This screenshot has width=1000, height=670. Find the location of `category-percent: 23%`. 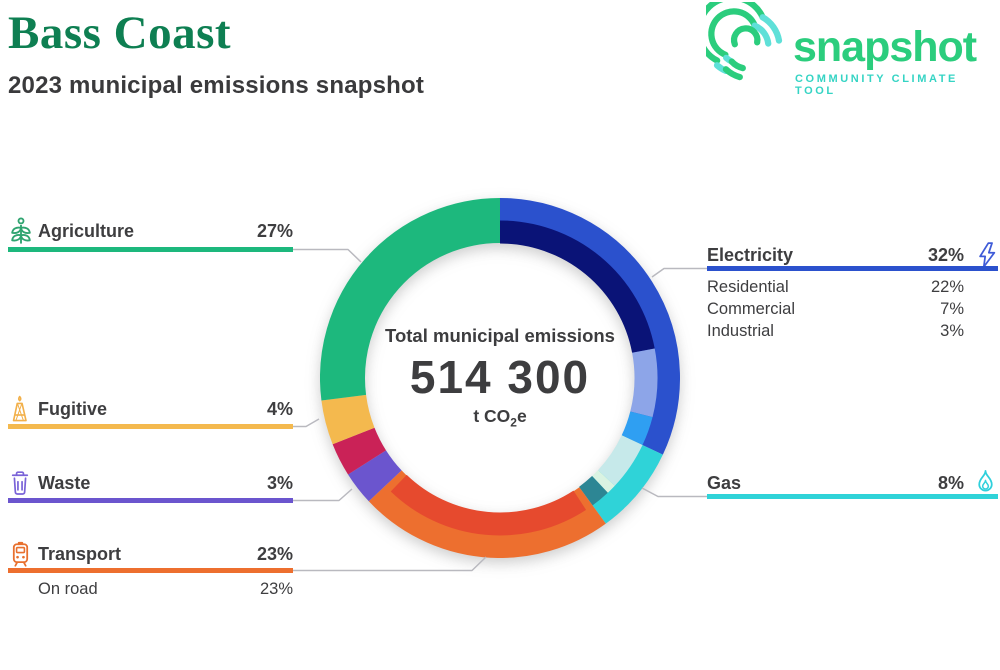

category-percent: 23% is located at coordinates (274, 553).